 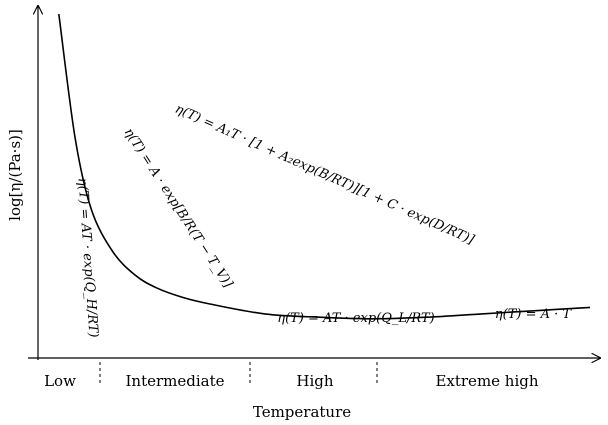 I want to click on region-label-high: High, so click(x=314, y=381).